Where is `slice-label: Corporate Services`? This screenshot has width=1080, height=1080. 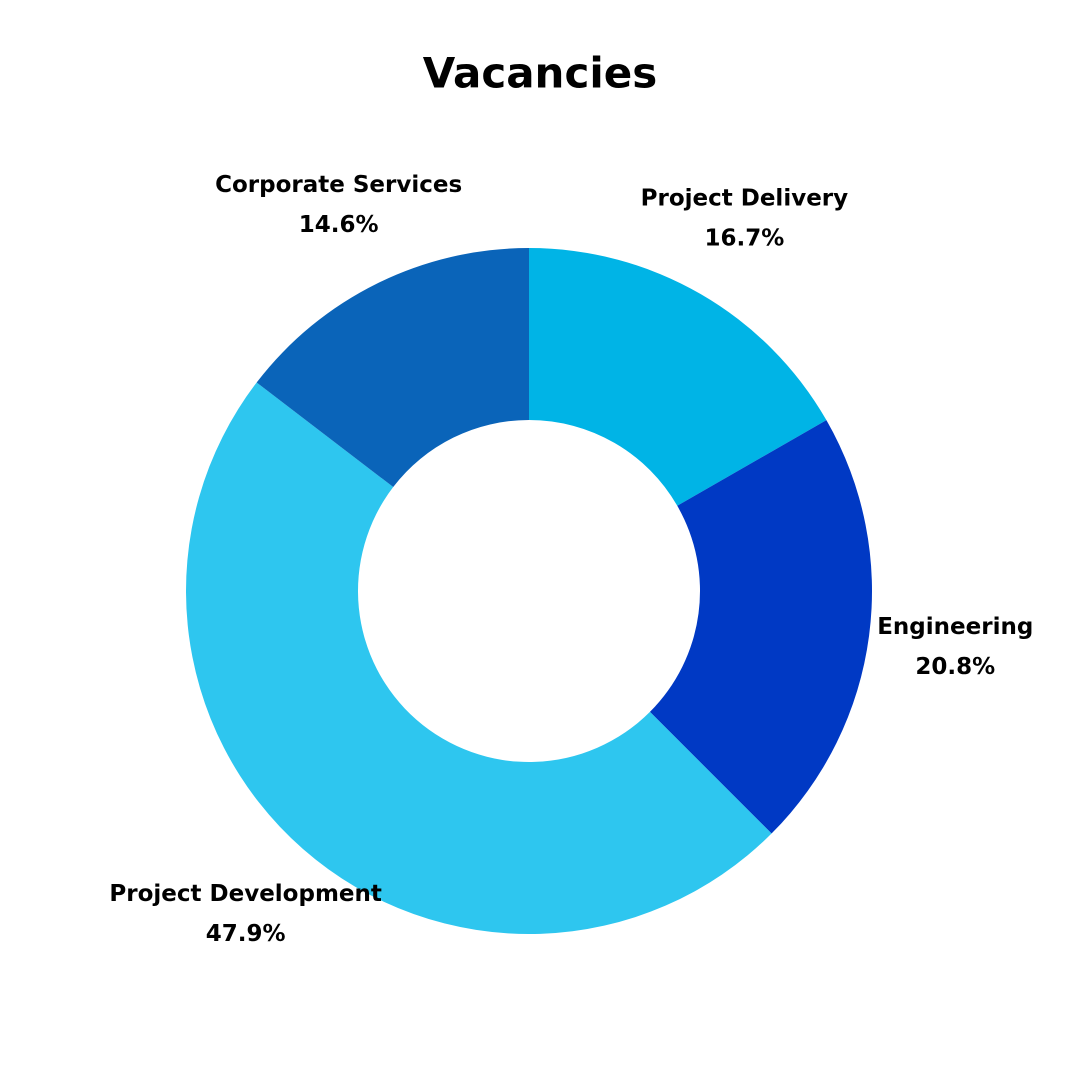
slice-label: Corporate Services is located at coordinates (338, 185).